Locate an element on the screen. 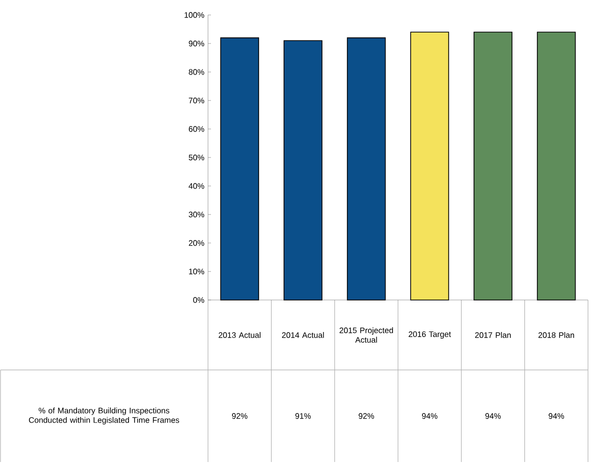  y-tick-label: 40% is located at coordinates (196, 186).